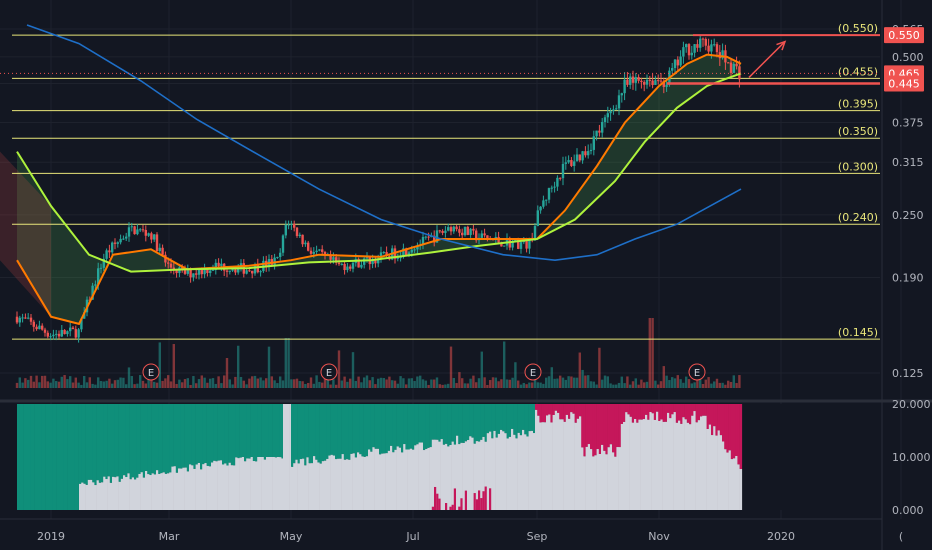  I want to click on oscillator-axis: 20.000 10.000 0.000, so click(911, 457).